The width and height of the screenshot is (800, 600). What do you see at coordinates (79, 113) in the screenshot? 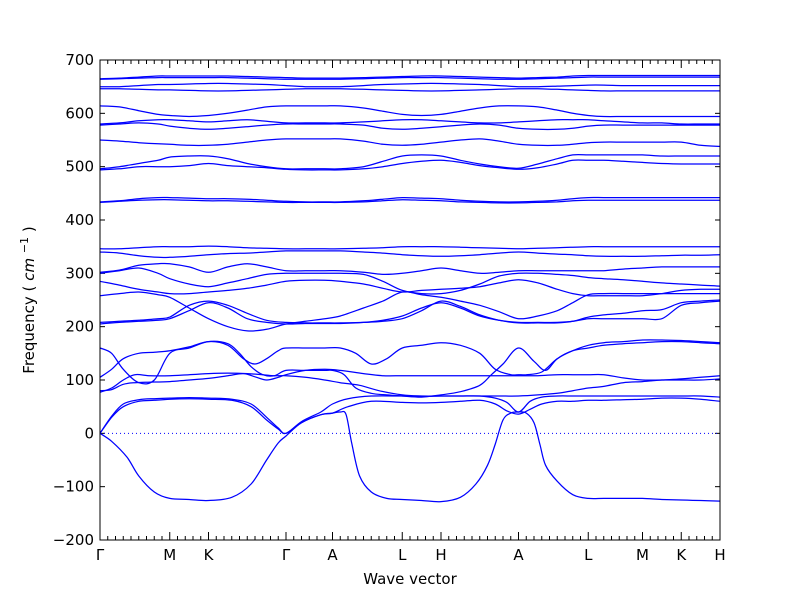
I see `y-tick-label: 600` at bounding box center [79, 113].